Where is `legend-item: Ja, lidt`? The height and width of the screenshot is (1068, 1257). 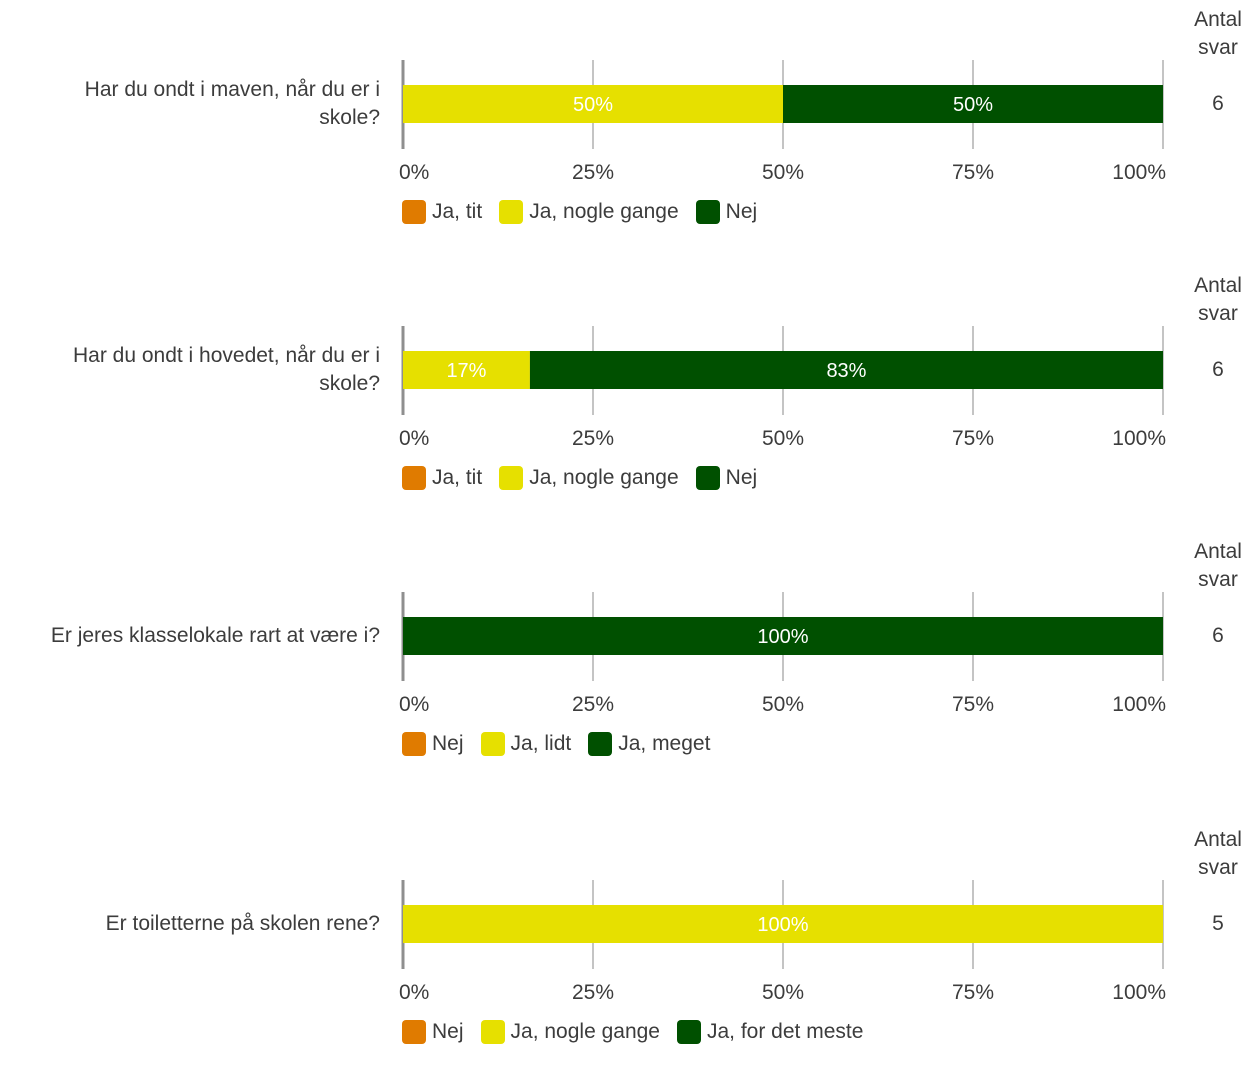 legend-item: Ja, lidt is located at coordinates (526, 744).